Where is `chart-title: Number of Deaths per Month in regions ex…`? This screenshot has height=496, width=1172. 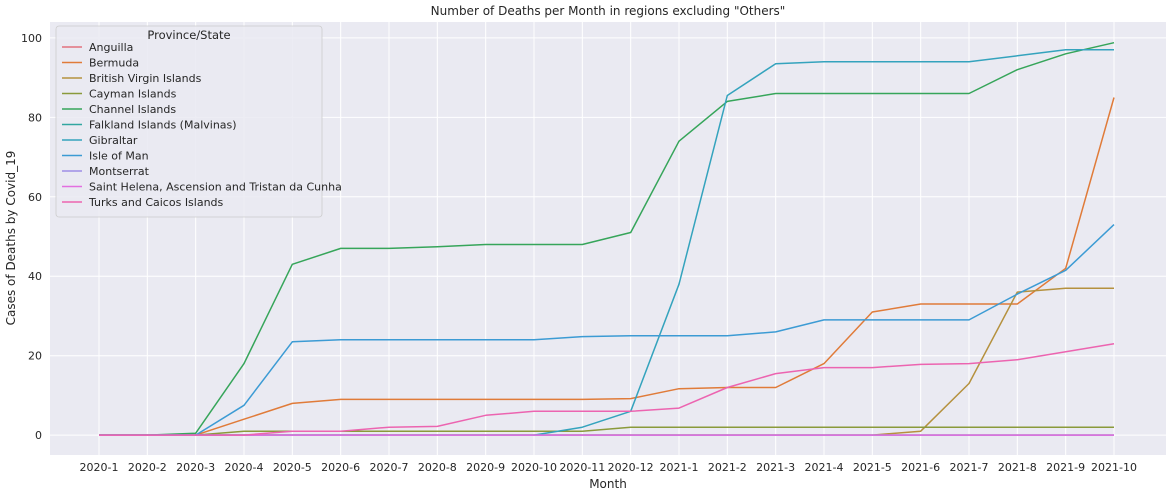
chart-title: Number of Deaths per Month in regions ex… is located at coordinates (608, 11).